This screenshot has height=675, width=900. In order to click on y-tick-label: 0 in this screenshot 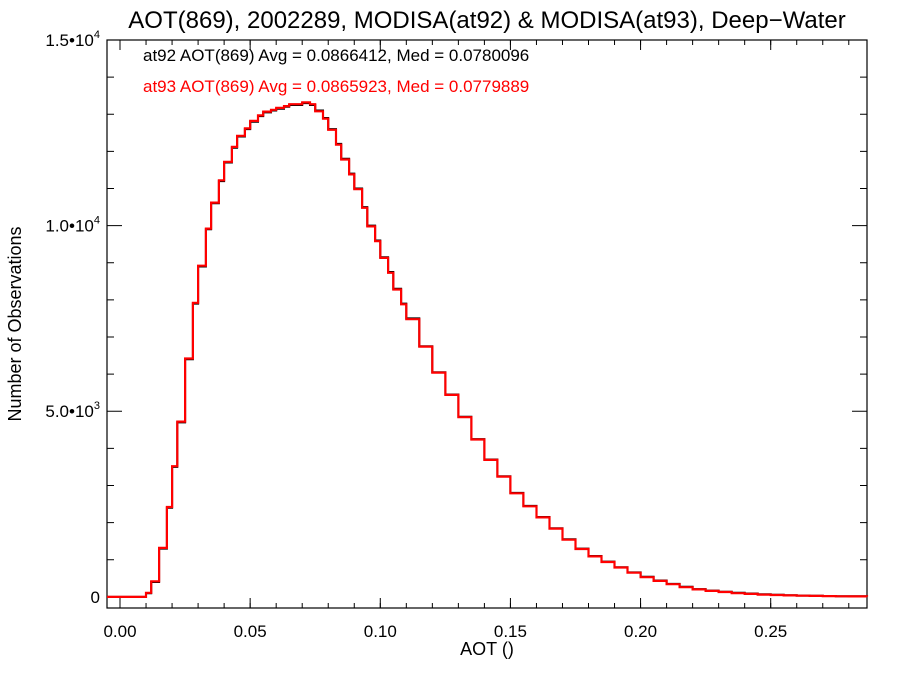, I will do `click(95, 597)`.